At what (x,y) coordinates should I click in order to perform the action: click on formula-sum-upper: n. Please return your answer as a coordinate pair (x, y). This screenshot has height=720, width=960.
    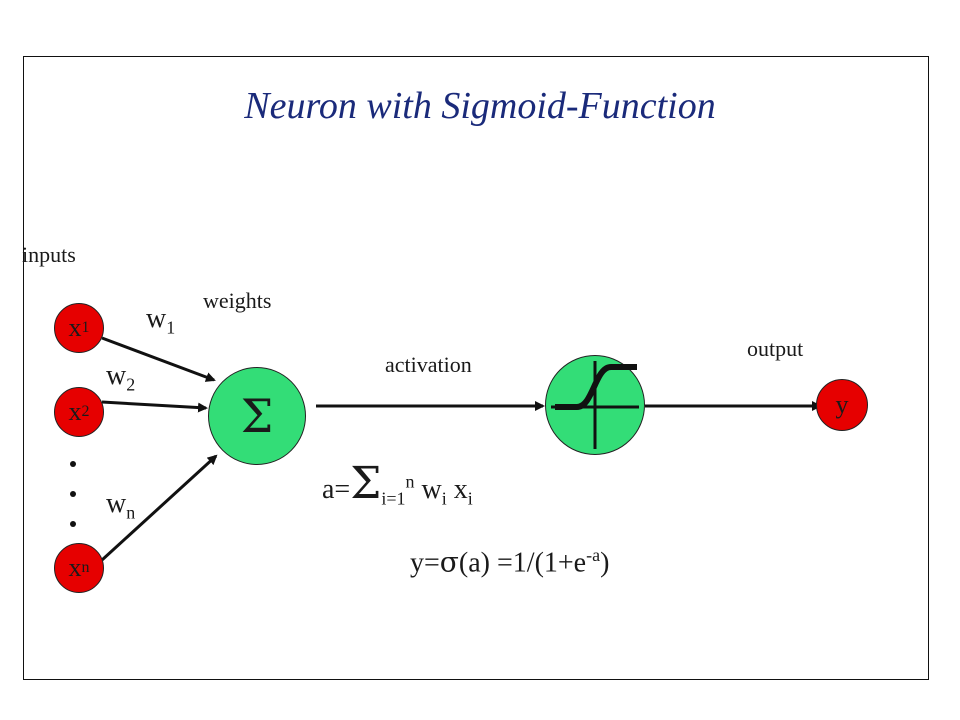
    Looking at the image, I should click on (410, 481).